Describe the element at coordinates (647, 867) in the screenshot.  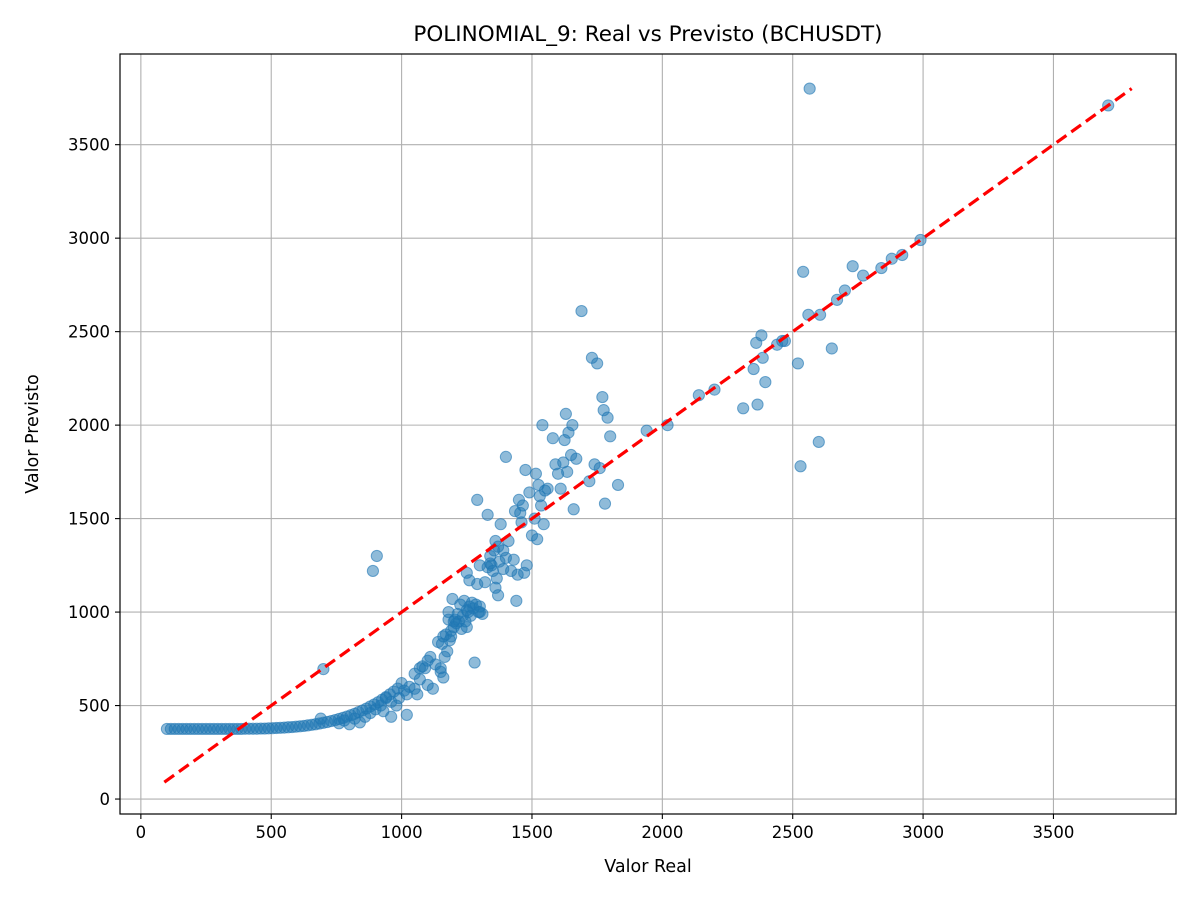
I see `x-axis-label: Valor Real` at that location.